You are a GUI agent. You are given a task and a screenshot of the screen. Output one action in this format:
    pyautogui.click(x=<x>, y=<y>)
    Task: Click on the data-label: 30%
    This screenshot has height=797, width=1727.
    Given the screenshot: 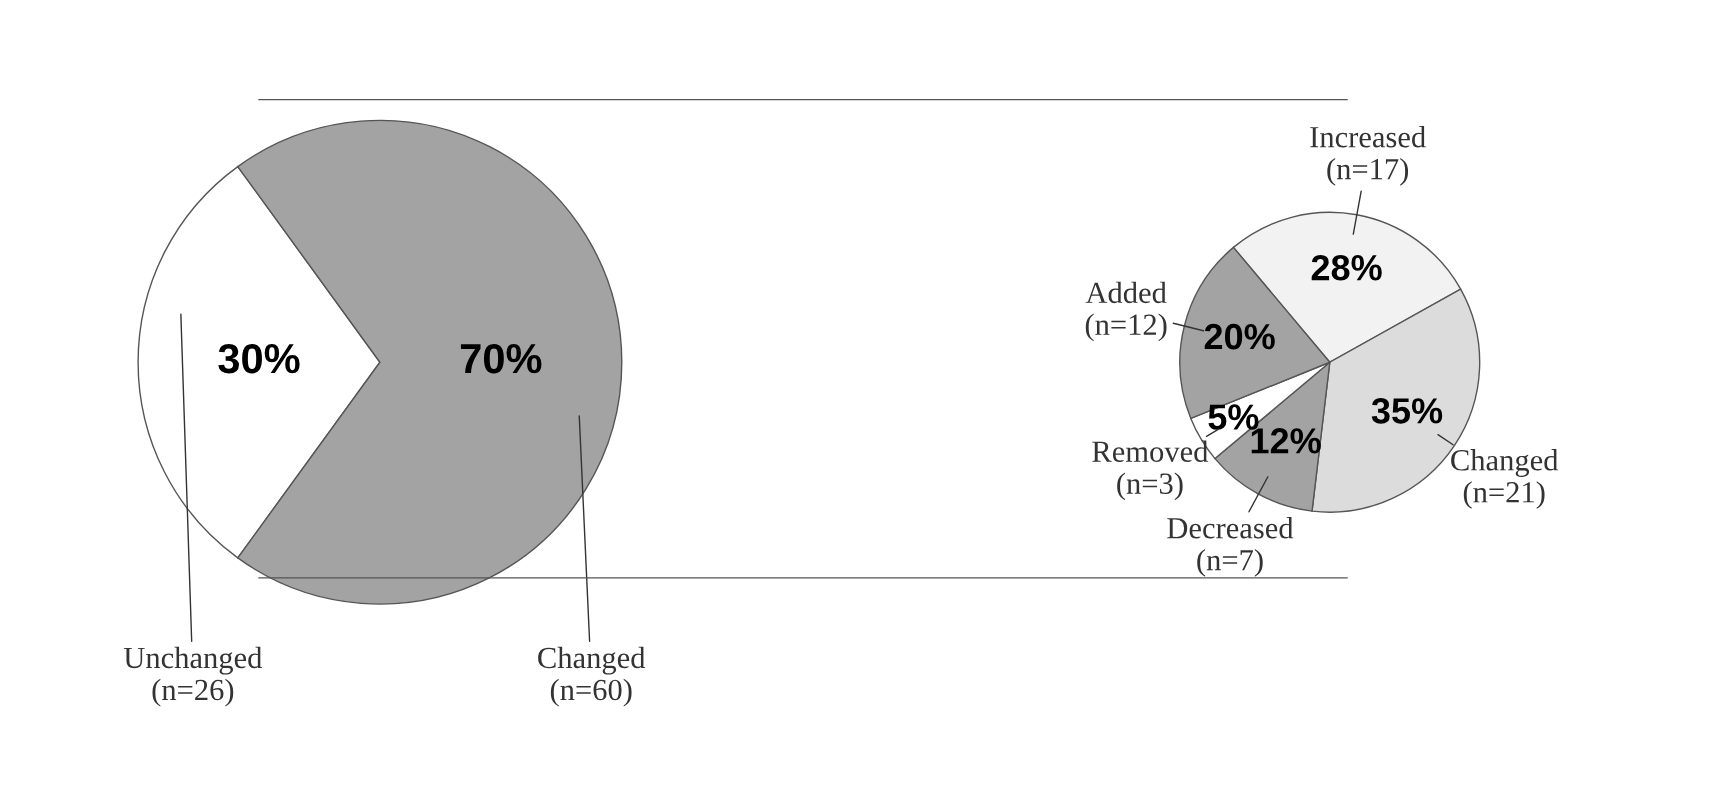 What is the action you would take?
    pyautogui.click(x=259, y=358)
    